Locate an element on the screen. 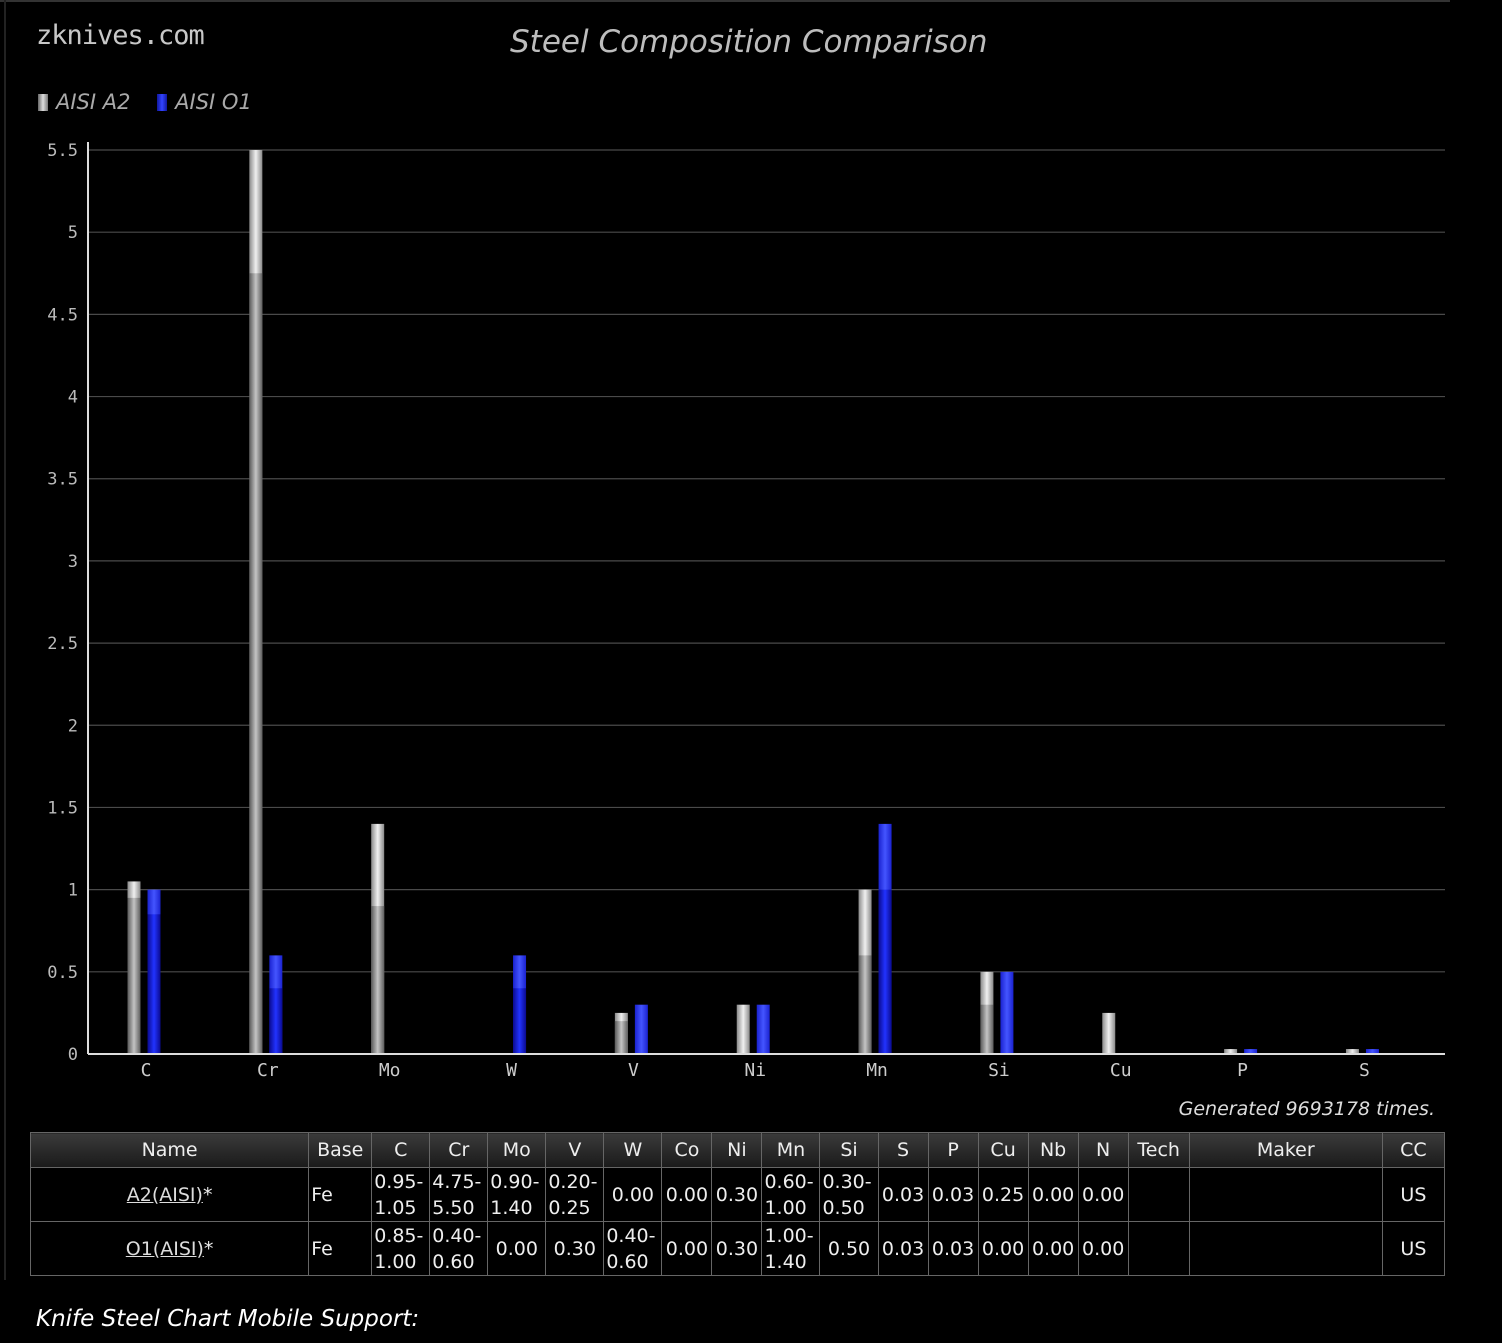  table-header-p: P is located at coordinates (953, 1150).